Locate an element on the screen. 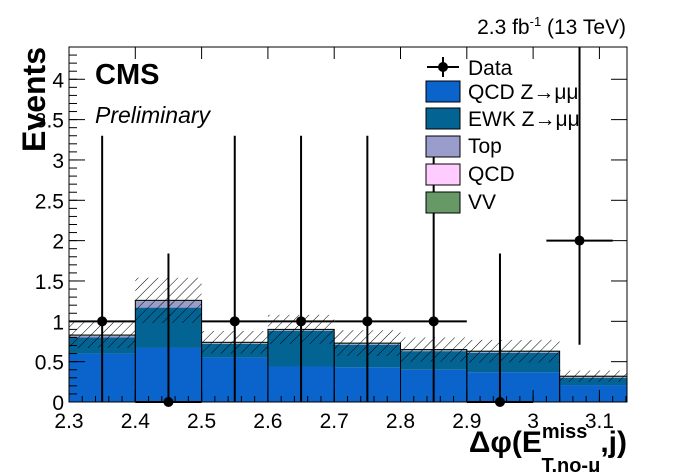 The width and height of the screenshot is (696, 472). y-tick-label: 2 is located at coordinates (58, 242).